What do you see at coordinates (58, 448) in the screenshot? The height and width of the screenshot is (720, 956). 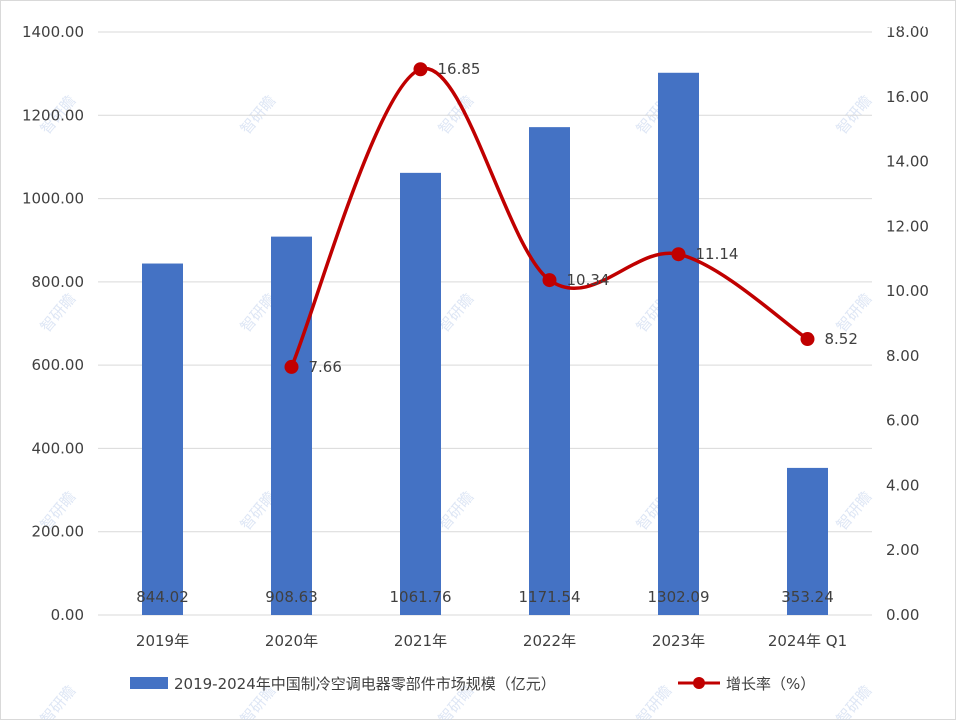 I see `y-left-tick-label: 400.00` at bounding box center [58, 448].